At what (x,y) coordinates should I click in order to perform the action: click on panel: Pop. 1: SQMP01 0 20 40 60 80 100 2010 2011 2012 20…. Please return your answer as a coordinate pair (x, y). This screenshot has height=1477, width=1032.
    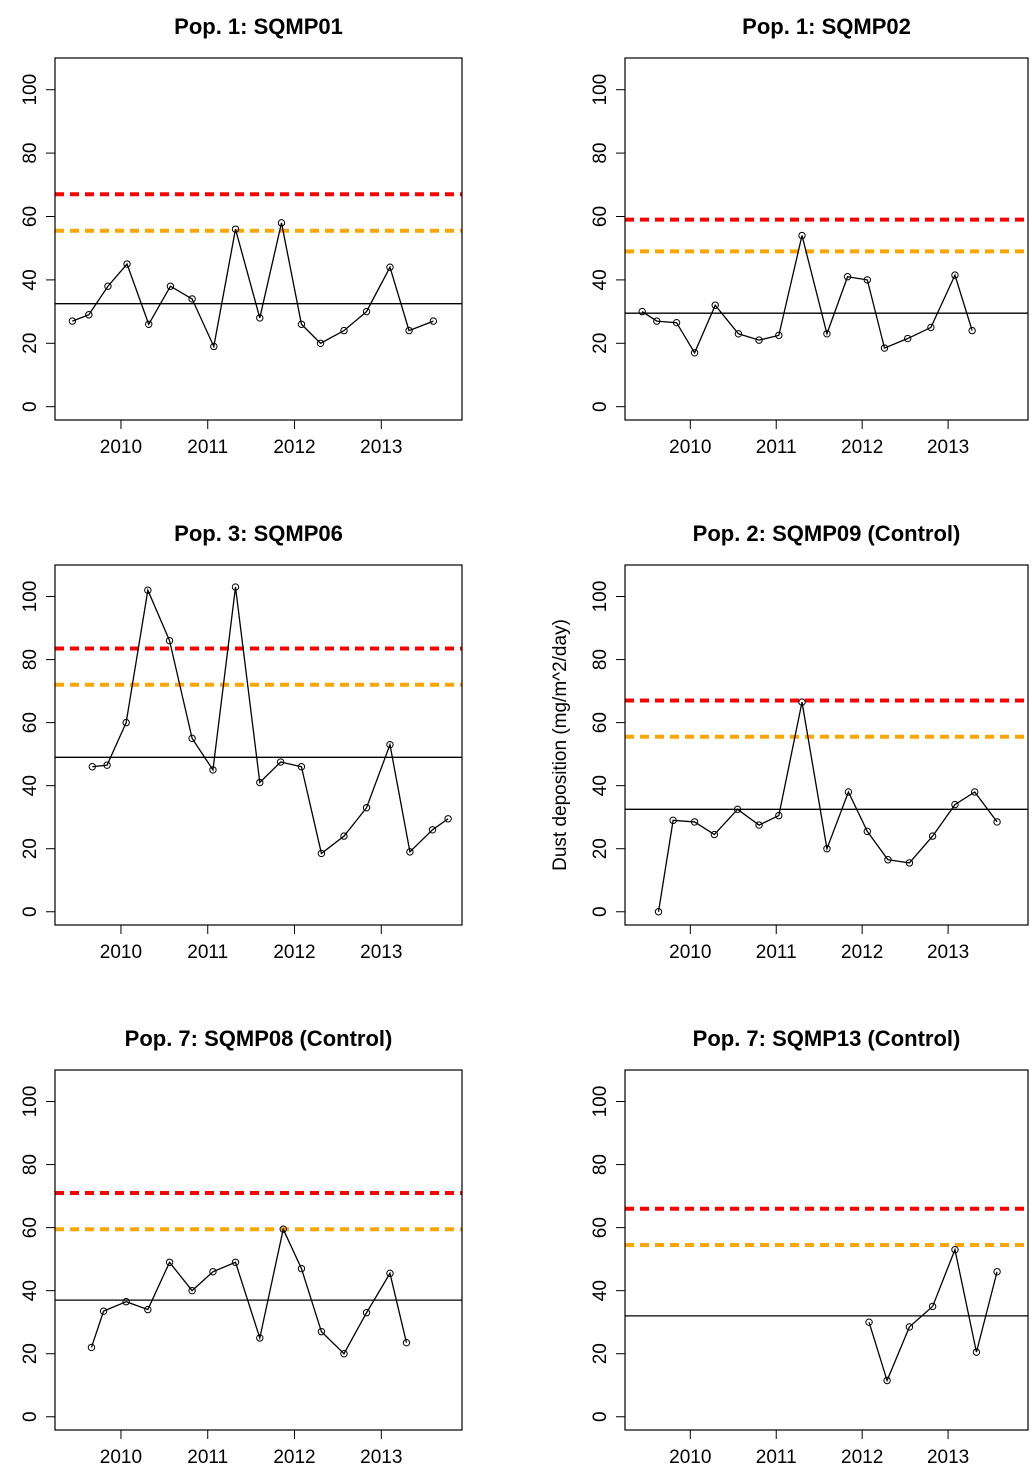
    Looking at the image, I should click on (241, 236).